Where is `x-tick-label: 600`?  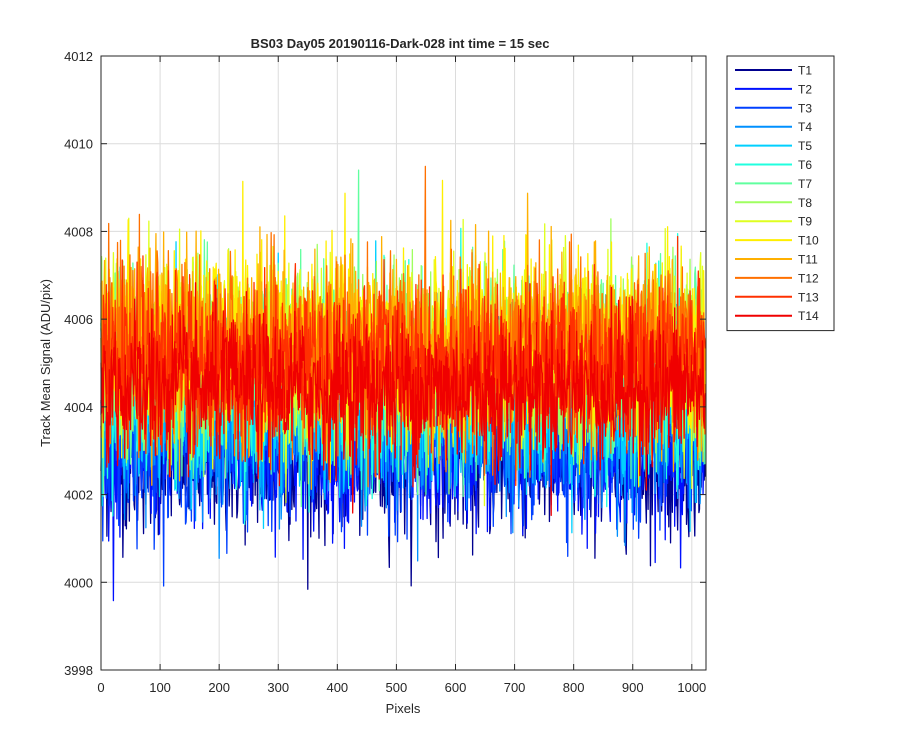 x-tick-label: 600 is located at coordinates (456, 687).